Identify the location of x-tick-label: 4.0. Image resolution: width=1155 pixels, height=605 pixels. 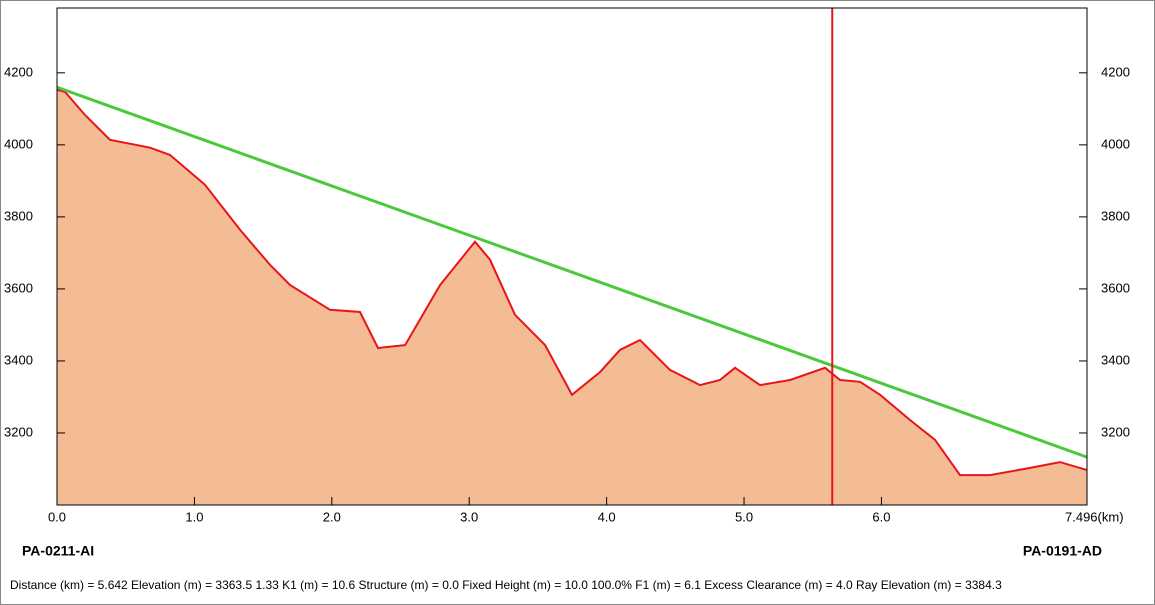
(607, 516).